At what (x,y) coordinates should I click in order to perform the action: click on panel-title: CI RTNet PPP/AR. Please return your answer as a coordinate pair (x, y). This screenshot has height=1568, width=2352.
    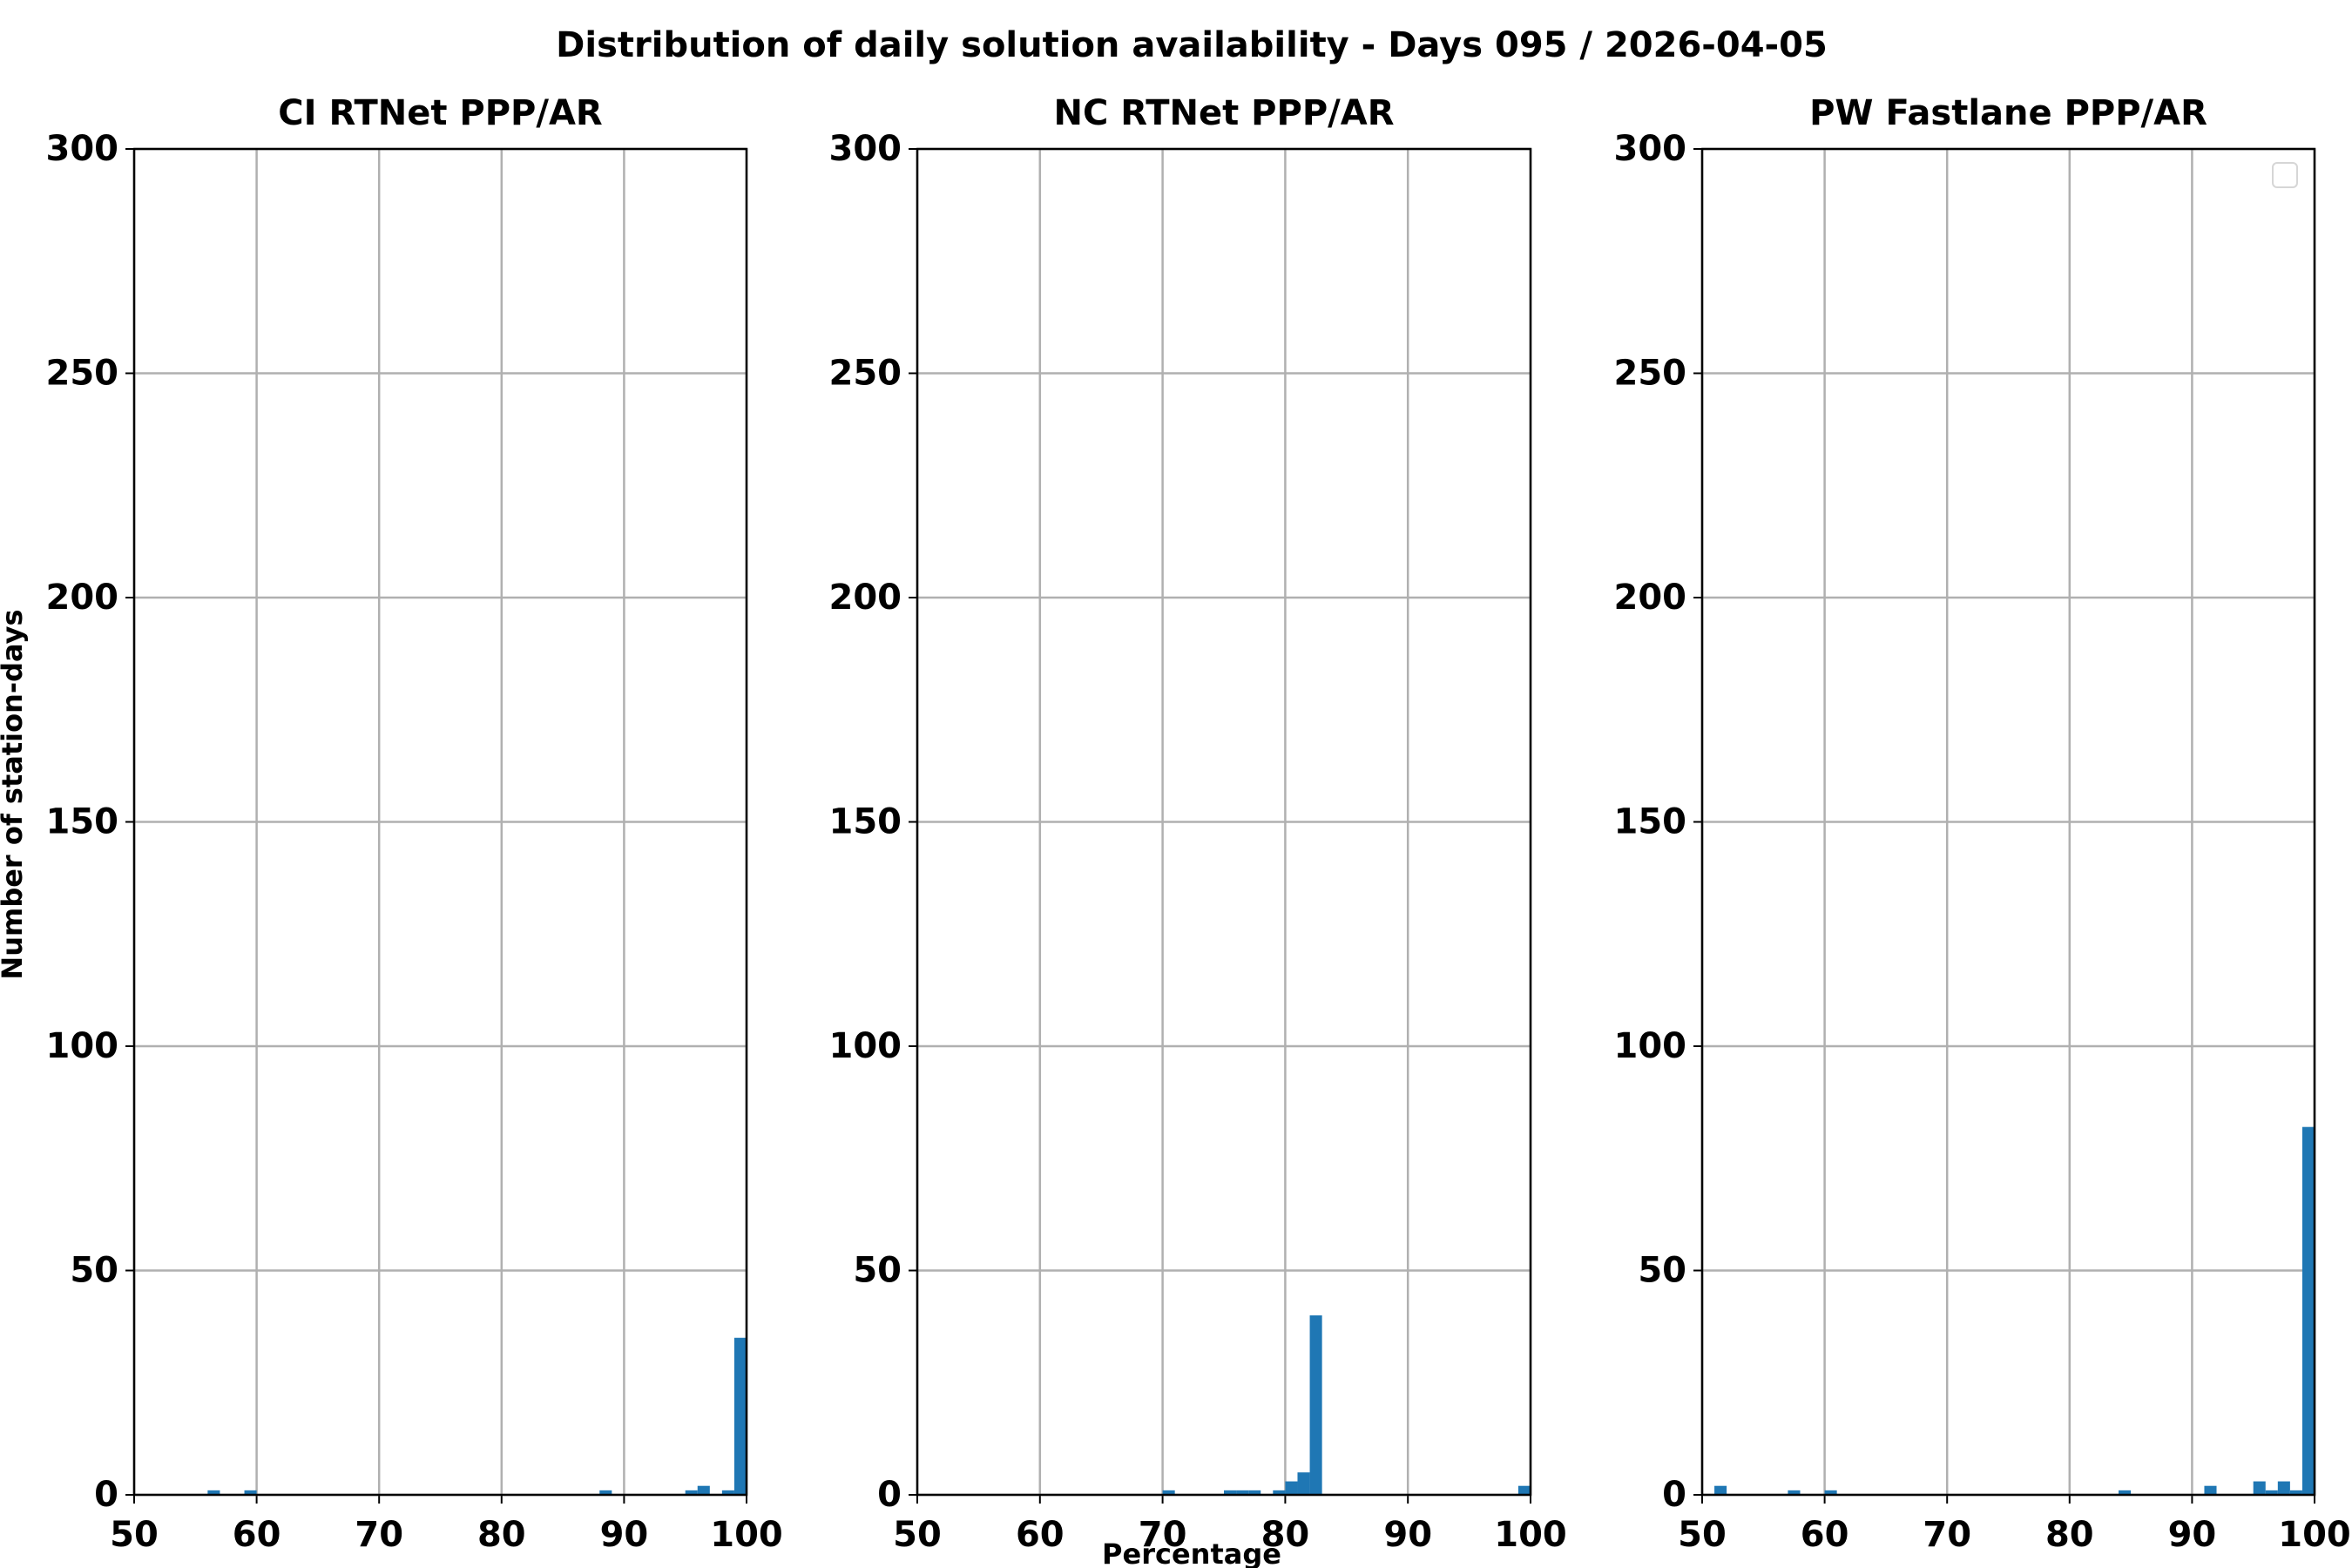
    Looking at the image, I should click on (440, 113).